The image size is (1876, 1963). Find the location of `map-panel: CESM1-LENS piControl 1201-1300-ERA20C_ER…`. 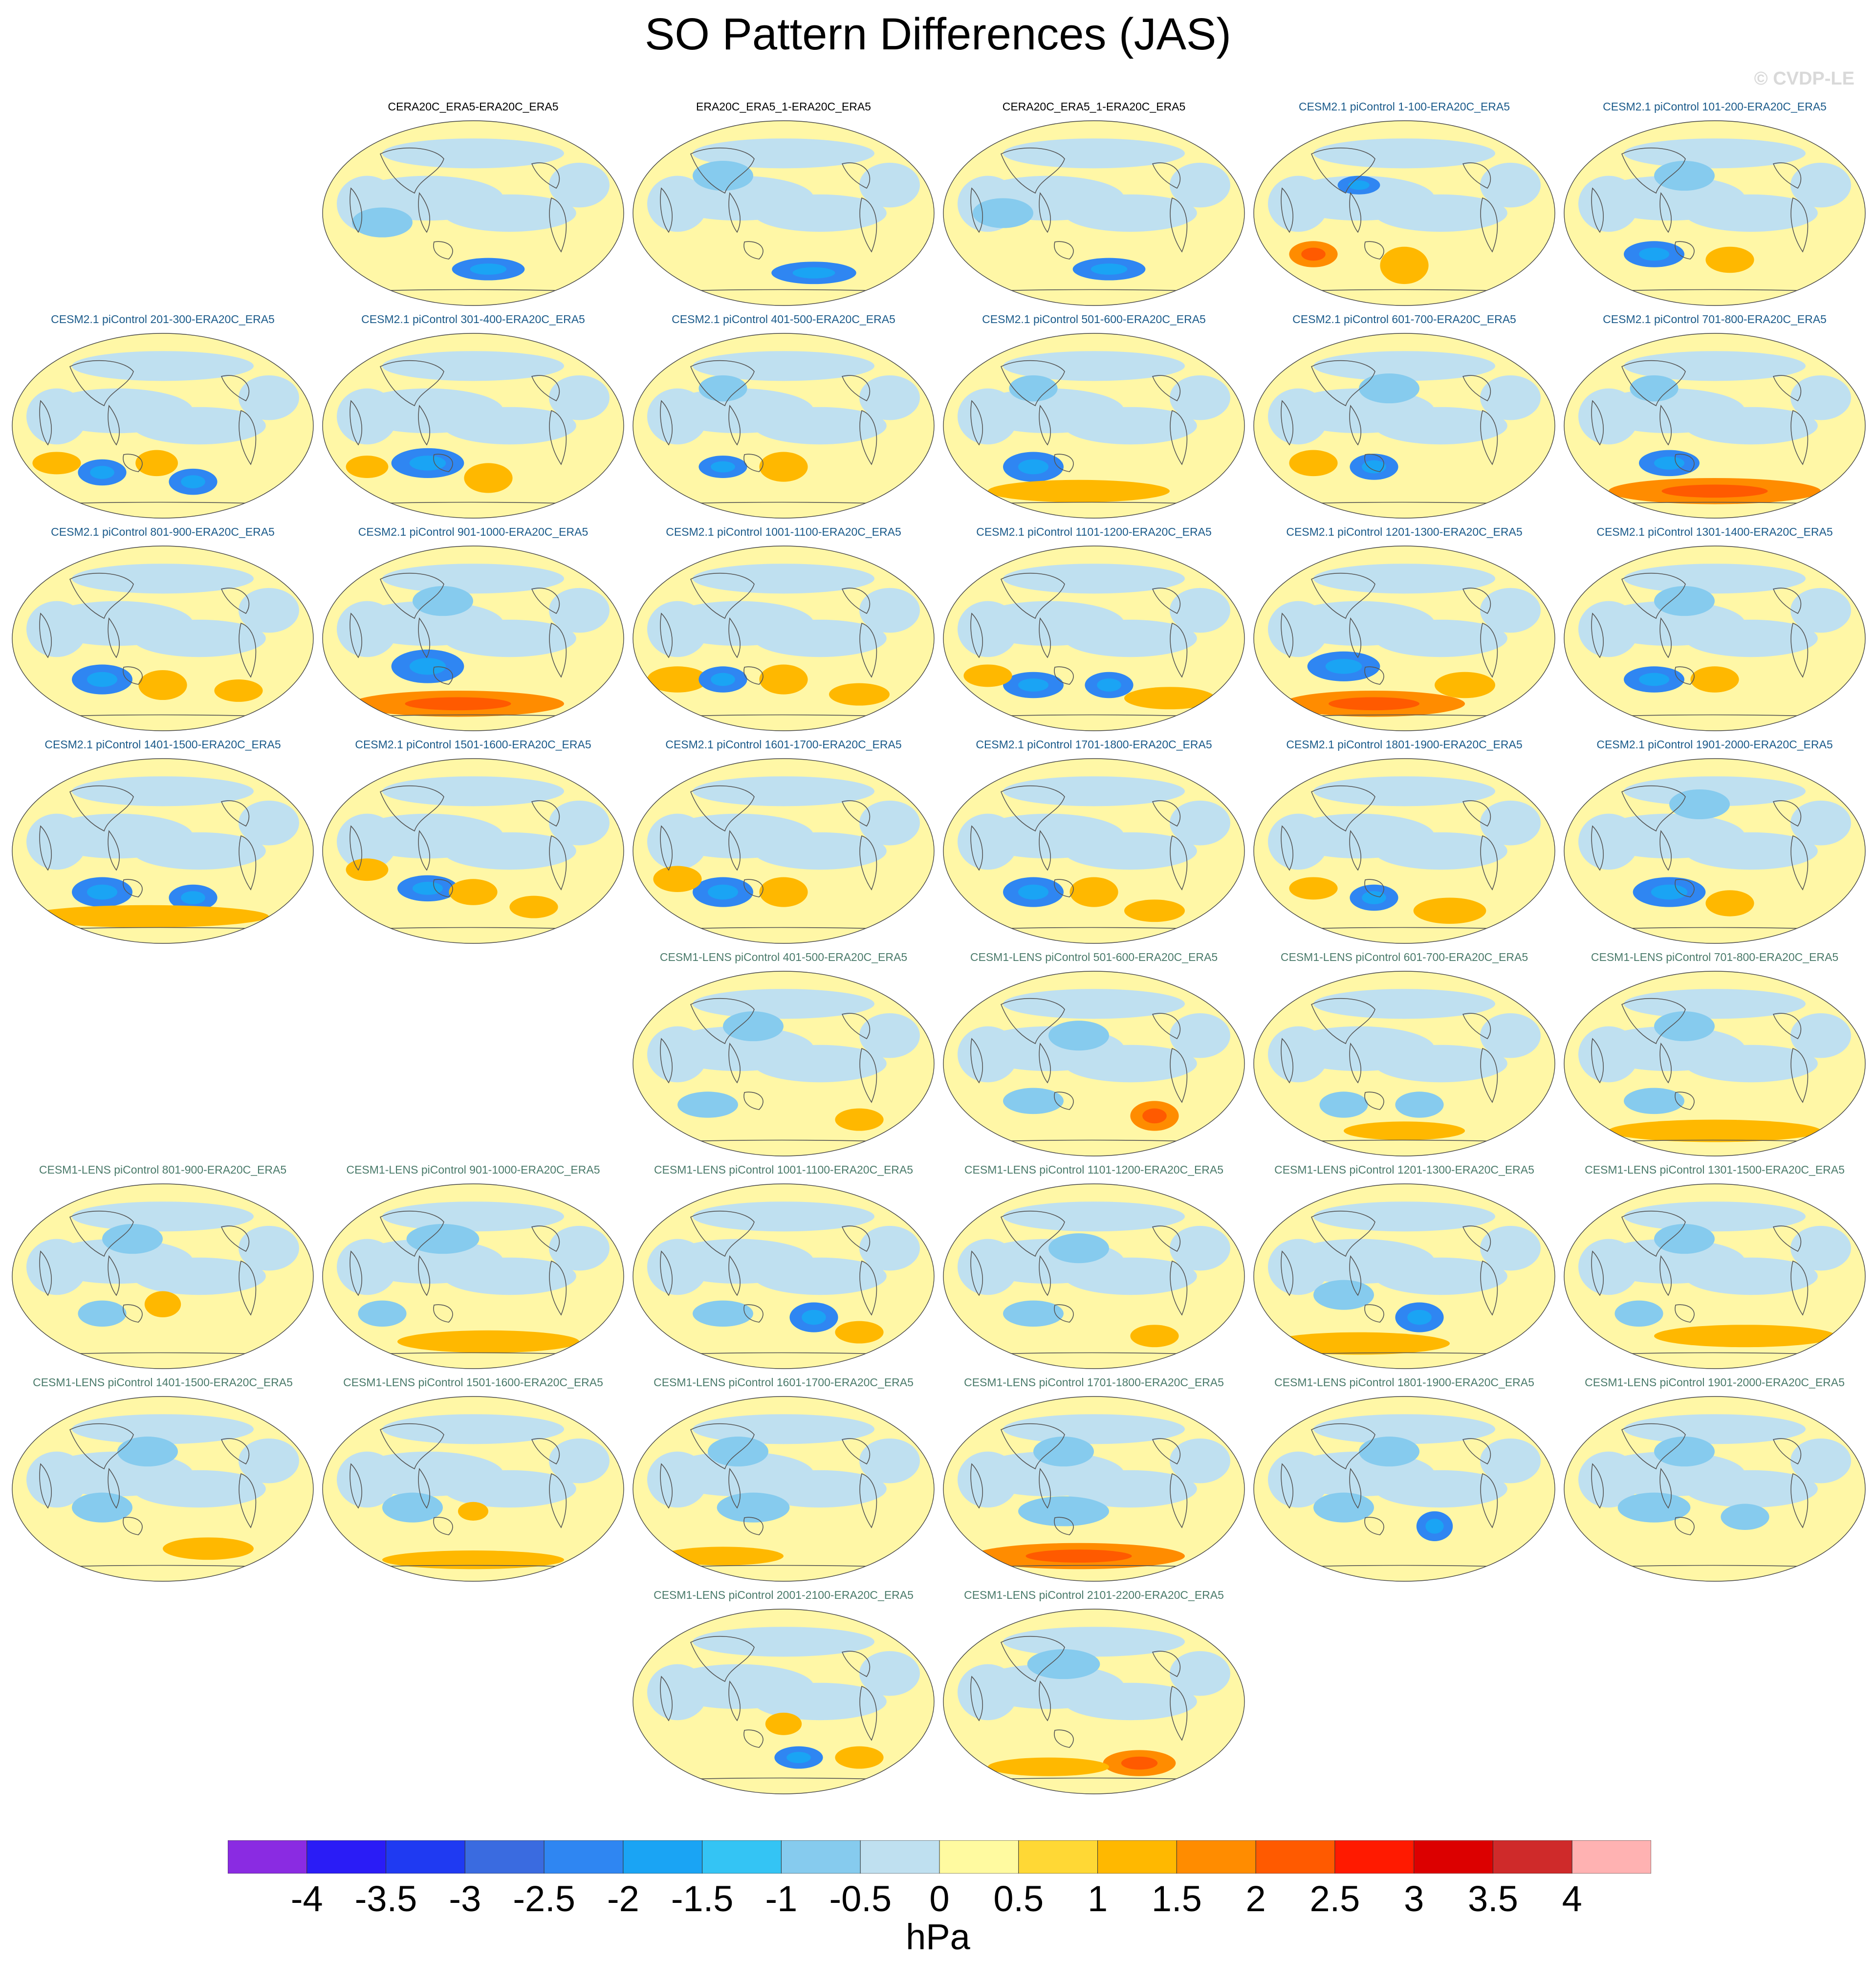

map-panel: CESM1-LENS piControl 1201-1300-ERA20C_ER… is located at coordinates (1404, 1268).